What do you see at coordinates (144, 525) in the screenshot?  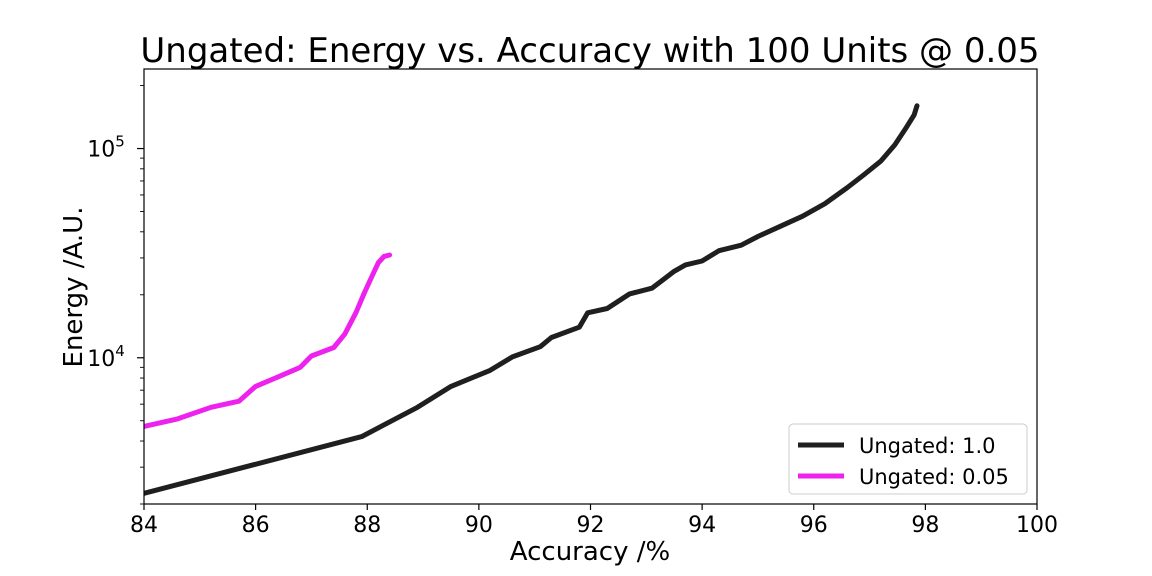 I see `x-tick-label: 84` at bounding box center [144, 525].